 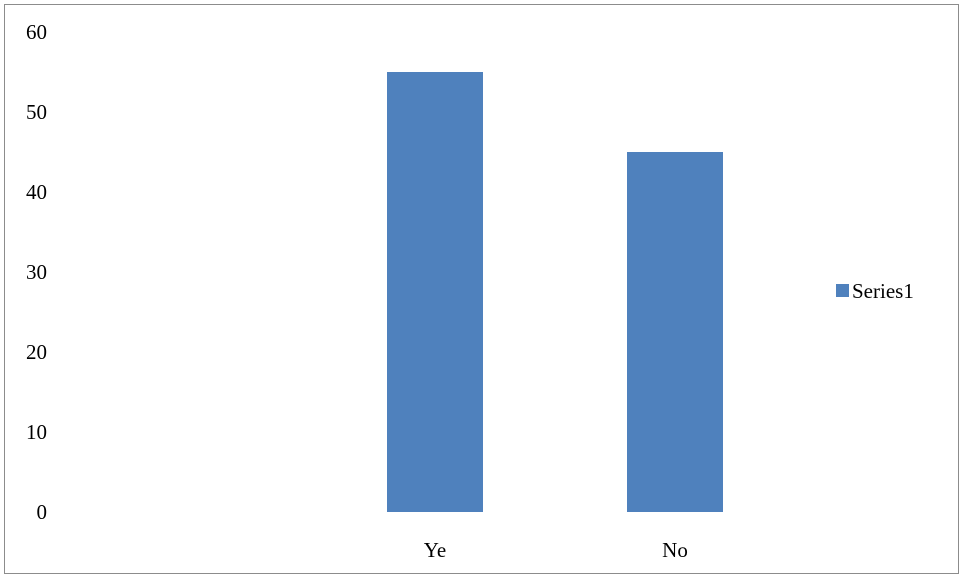 I want to click on x-tick-label: No, so click(x=675, y=550).